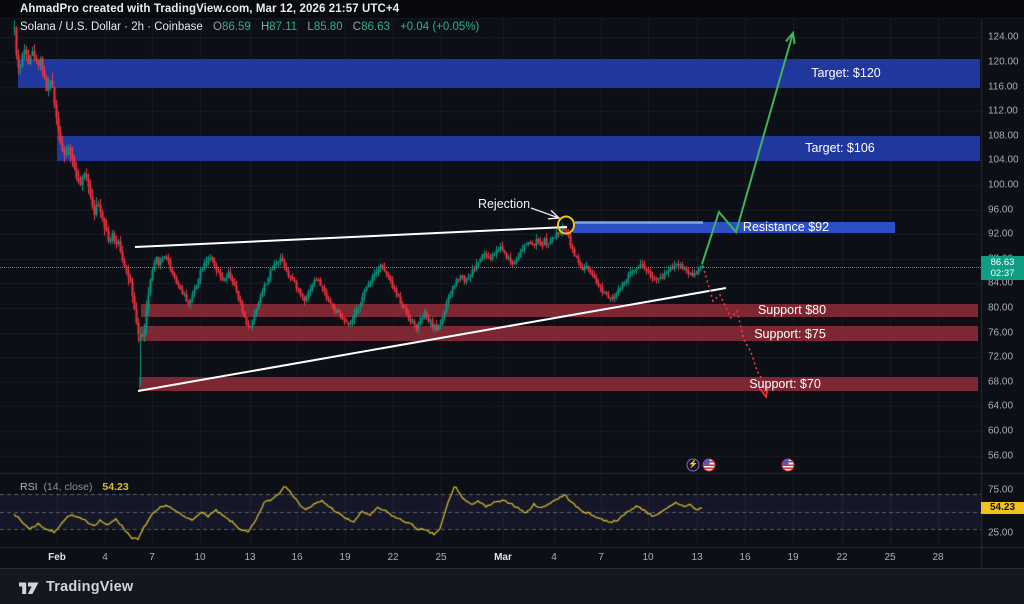  I want to click on time-axis-label: Feb, so click(57, 557).